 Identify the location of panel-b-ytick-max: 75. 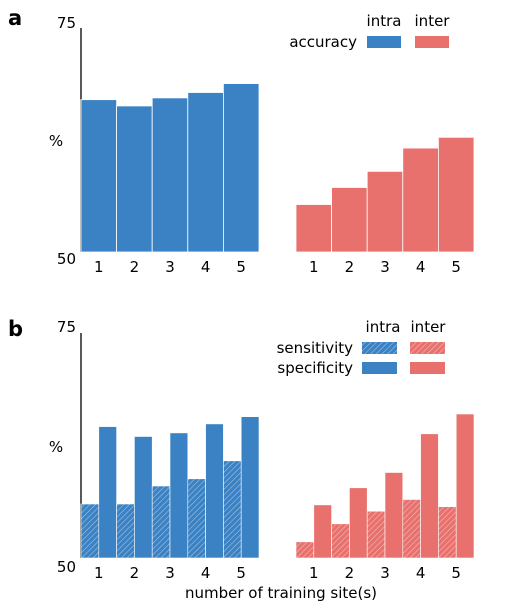
(66, 327).